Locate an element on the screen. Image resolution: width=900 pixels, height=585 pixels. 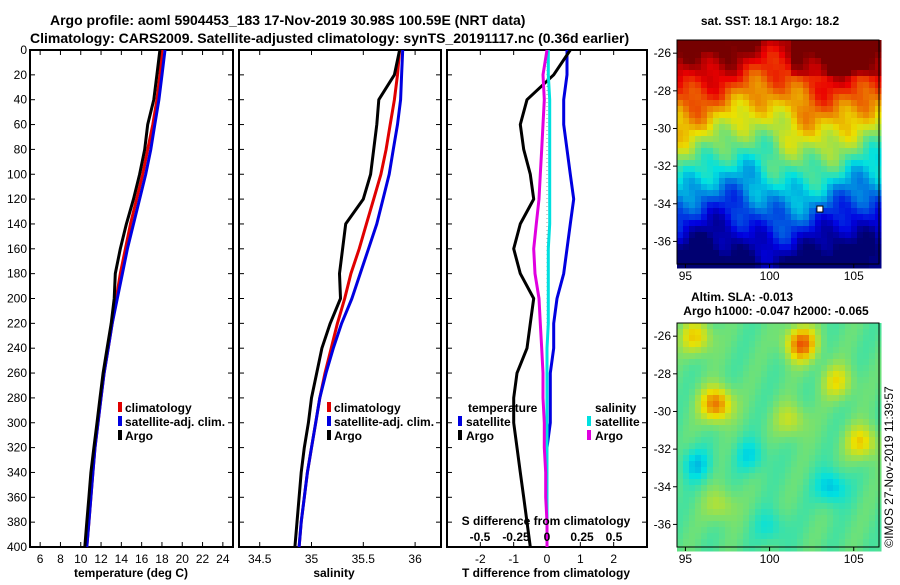
x-tick-label: 1 is located at coordinates (580, 559).